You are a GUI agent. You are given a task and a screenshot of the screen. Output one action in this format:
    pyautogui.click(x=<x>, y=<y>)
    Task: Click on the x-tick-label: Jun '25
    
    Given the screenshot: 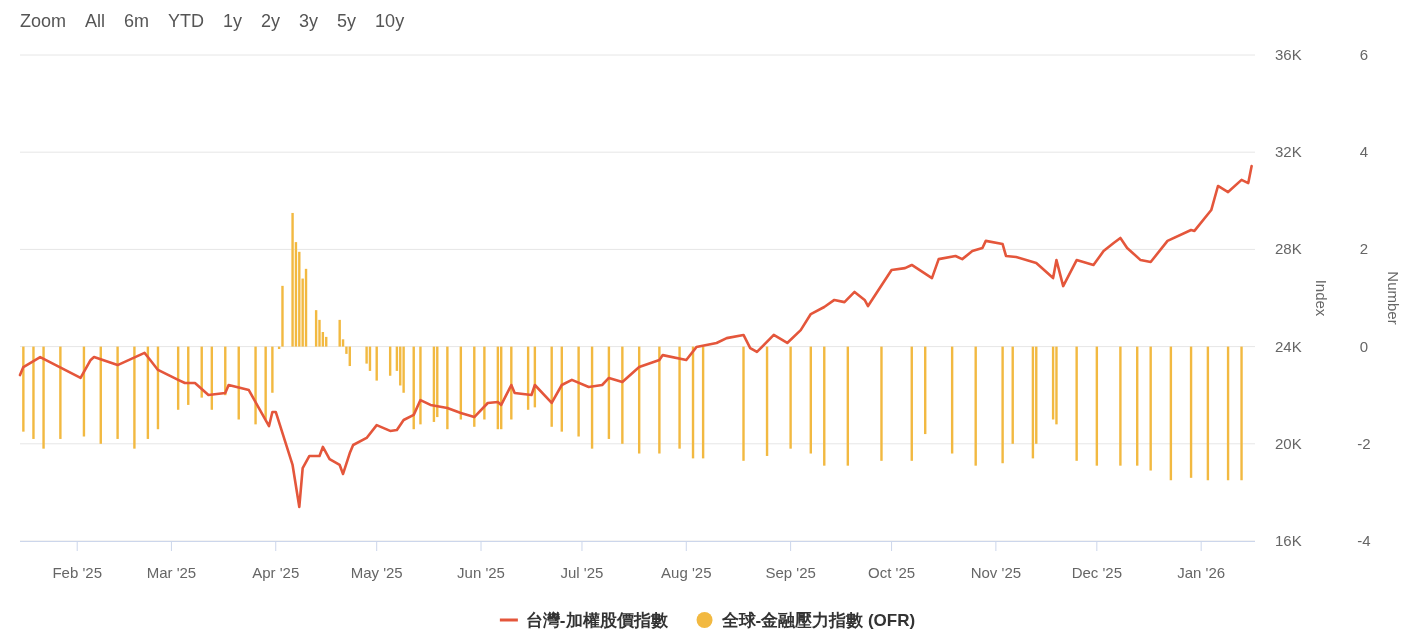 What is the action you would take?
    pyautogui.click(x=481, y=572)
    